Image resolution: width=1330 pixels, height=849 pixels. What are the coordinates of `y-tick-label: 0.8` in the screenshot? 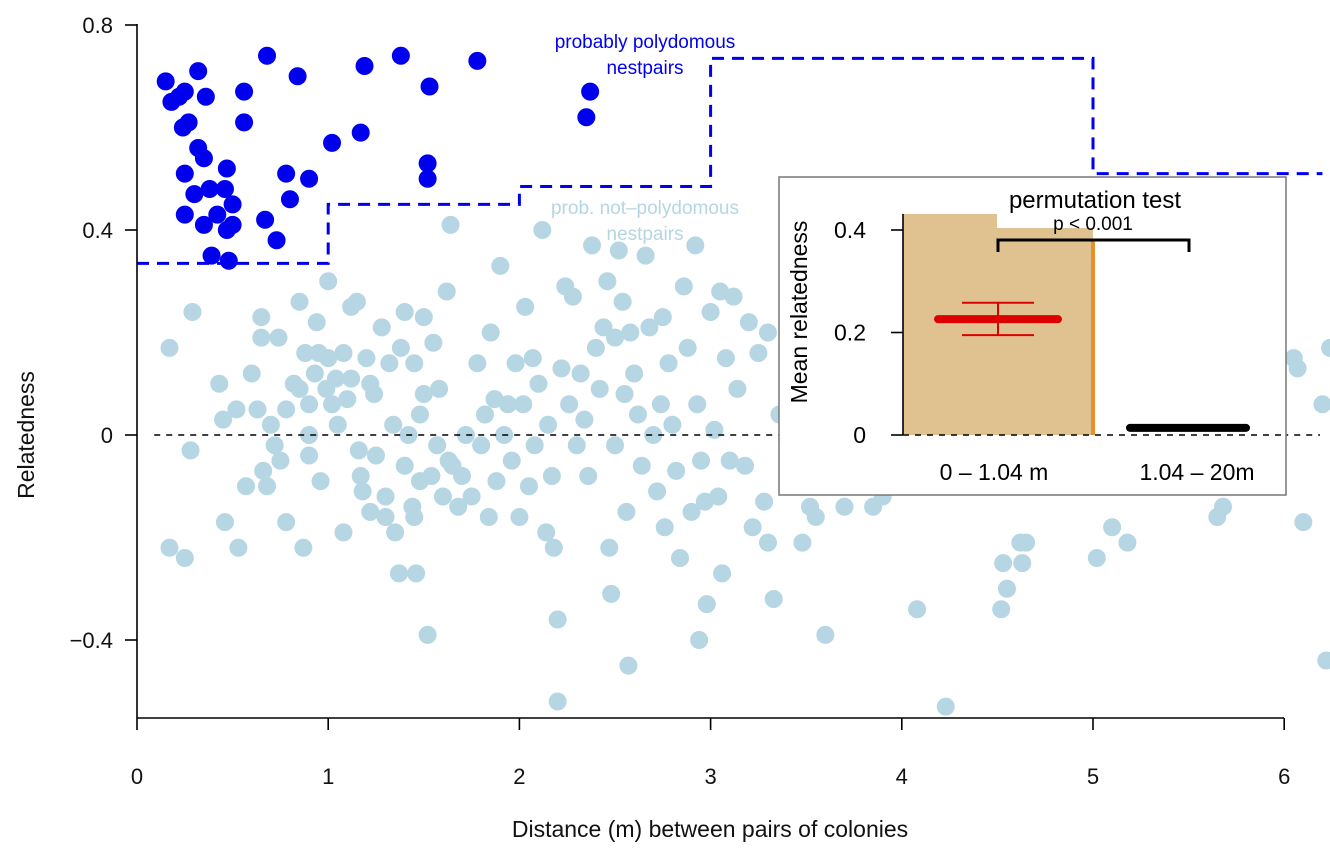 It's located at (97, 25).